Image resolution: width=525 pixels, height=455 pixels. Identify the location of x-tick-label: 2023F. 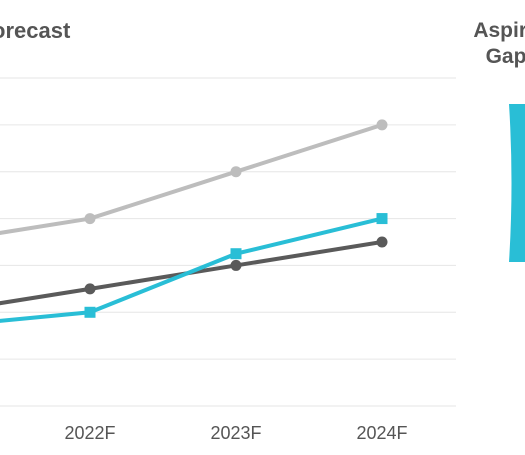
(235, 433).